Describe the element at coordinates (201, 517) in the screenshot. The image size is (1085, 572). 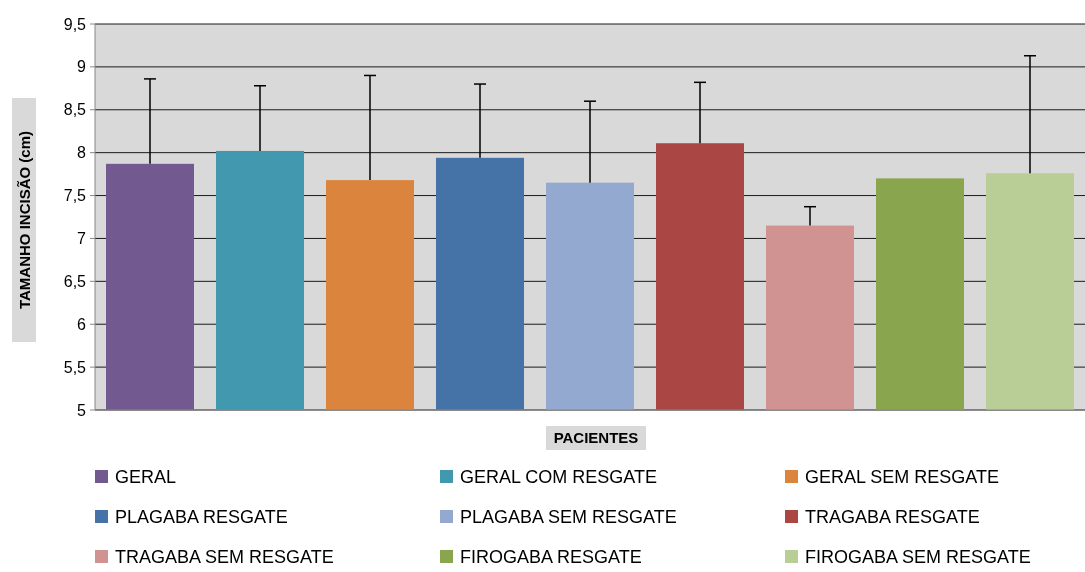
I see `legend-label: PLAGABA RESGATE` at that location.